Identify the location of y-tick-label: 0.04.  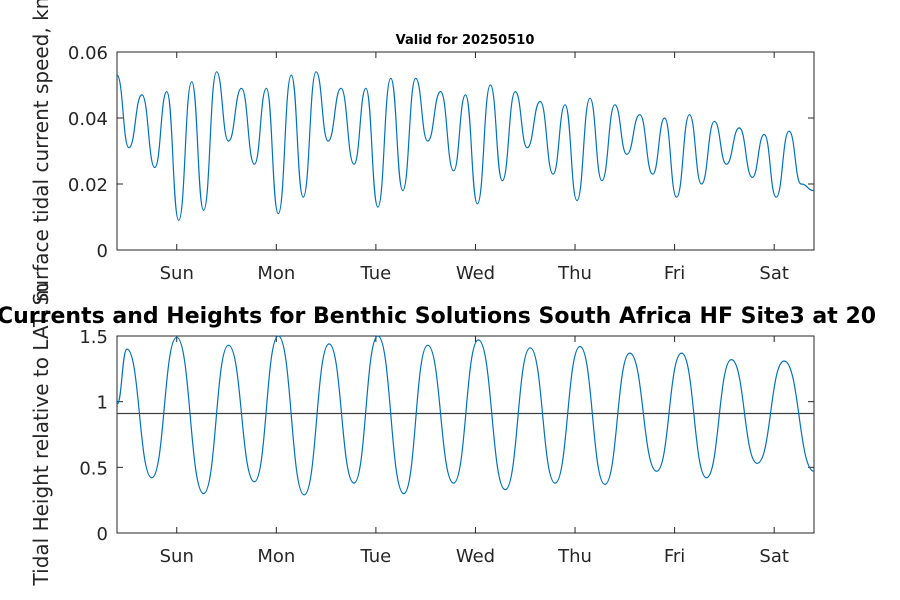
(88, 119).